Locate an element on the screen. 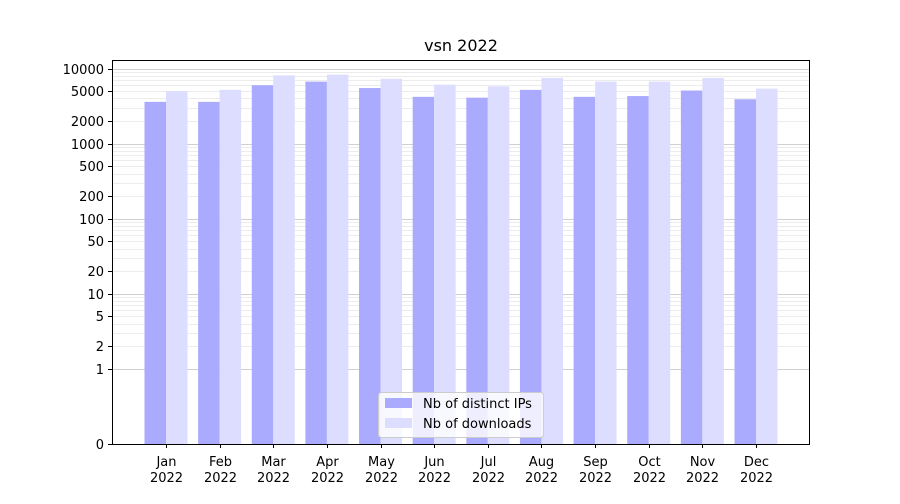 Image resolution: width=900 pixels, height=504 pixels. x-tick-label-month: Apr is located at coordinates (327, 462).